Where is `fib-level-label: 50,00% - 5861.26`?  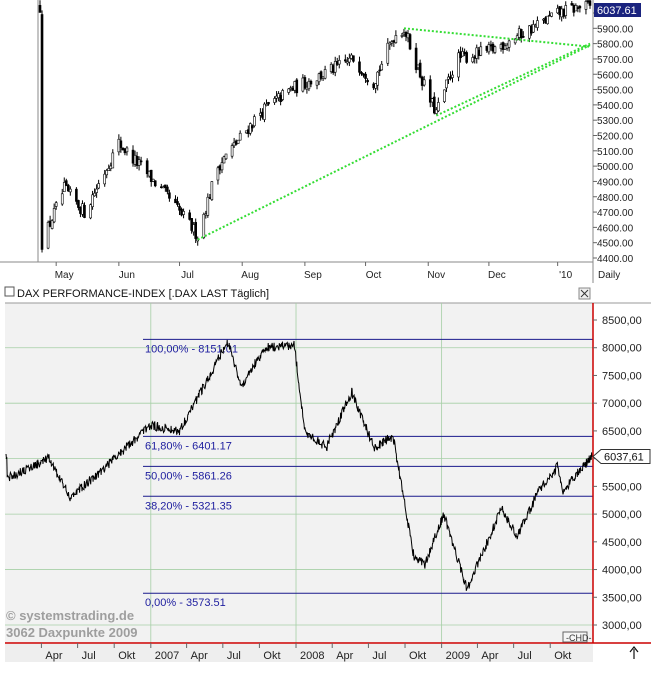
fib-level-label: 50,00% - 5861.26 is located at coordinates (188, 476).